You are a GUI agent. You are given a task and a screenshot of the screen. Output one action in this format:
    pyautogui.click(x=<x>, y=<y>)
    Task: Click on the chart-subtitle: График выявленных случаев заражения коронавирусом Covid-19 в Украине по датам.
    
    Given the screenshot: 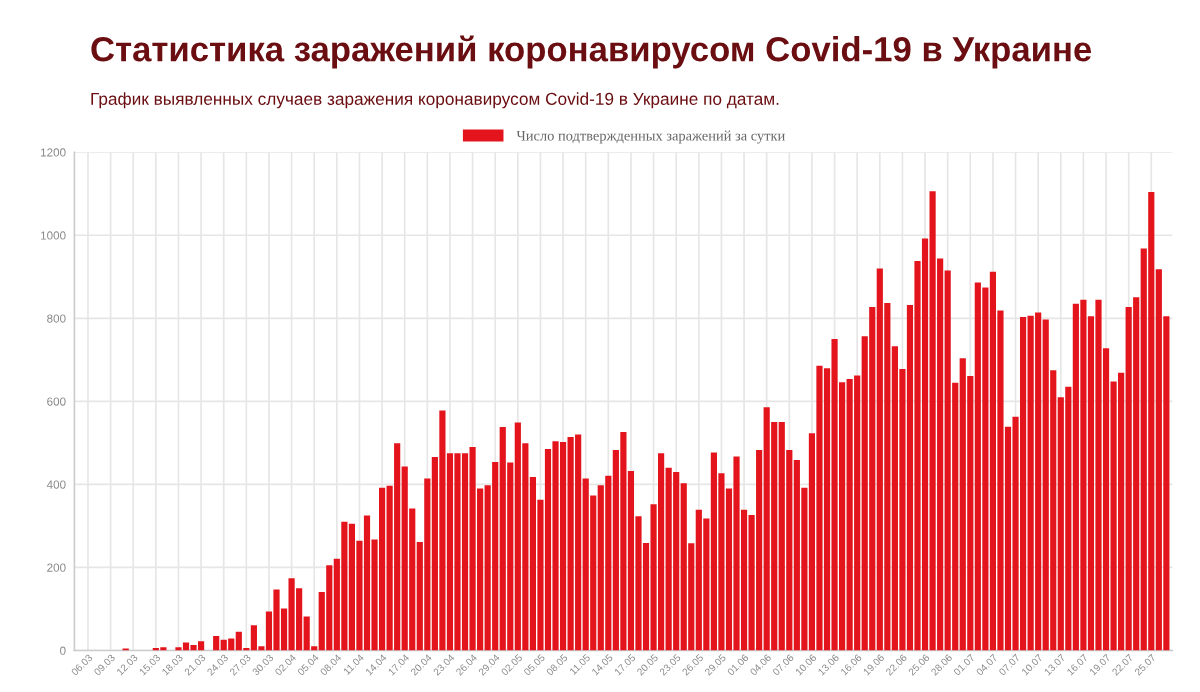 What is the action you would take?
    pyautogui.click(x=435, y=100)
    